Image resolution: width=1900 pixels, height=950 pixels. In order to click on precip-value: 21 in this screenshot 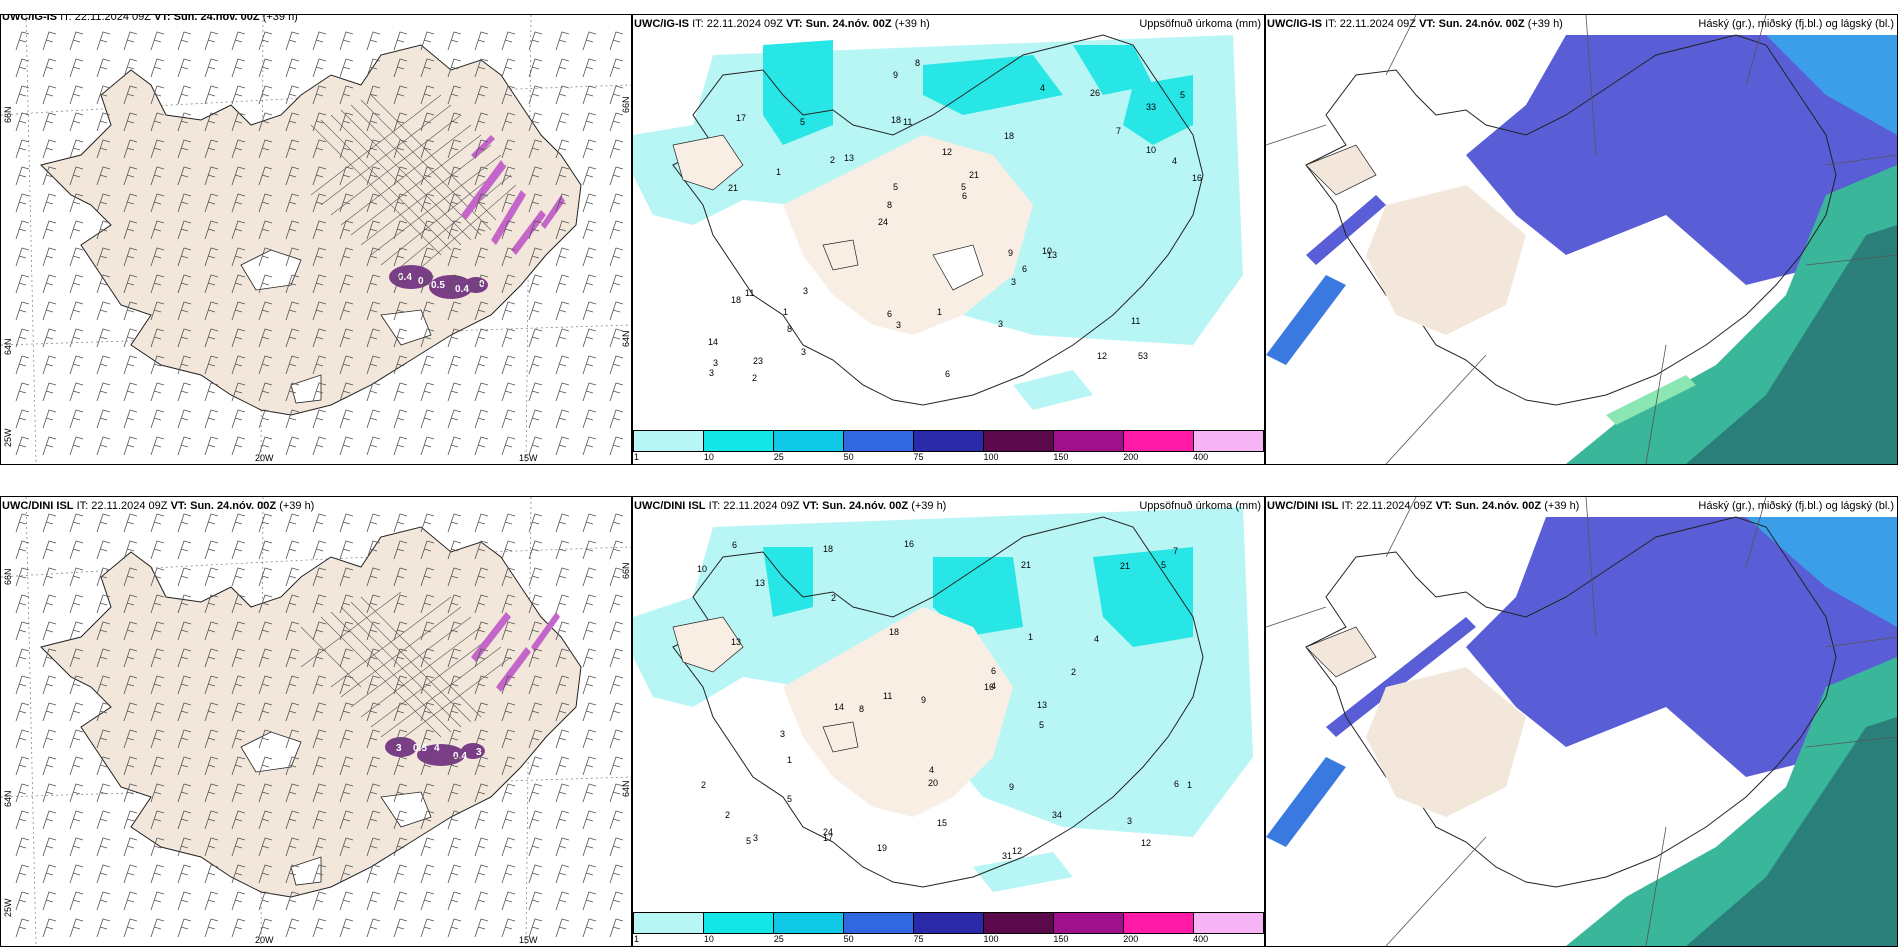, I will do `click(1125, 566)`.